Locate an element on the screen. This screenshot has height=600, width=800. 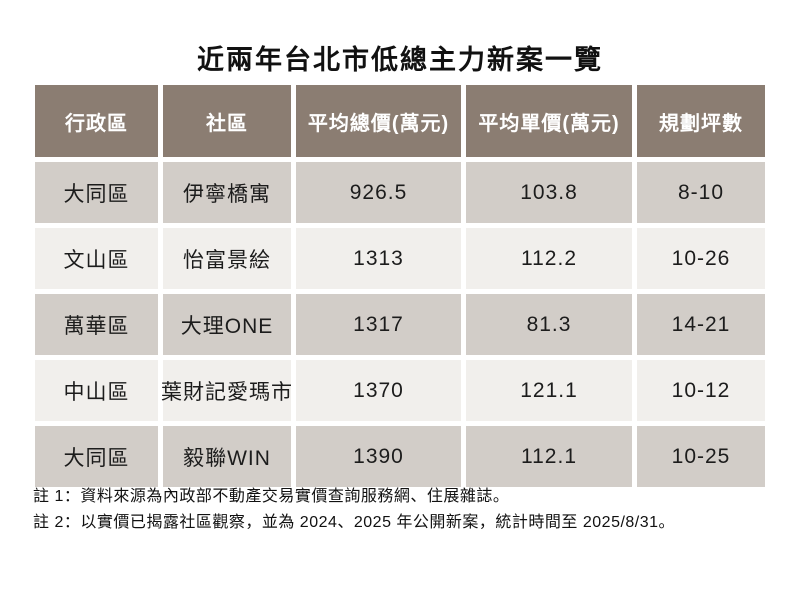
col-header-community: 社區 is located at coordinates (227, 121).